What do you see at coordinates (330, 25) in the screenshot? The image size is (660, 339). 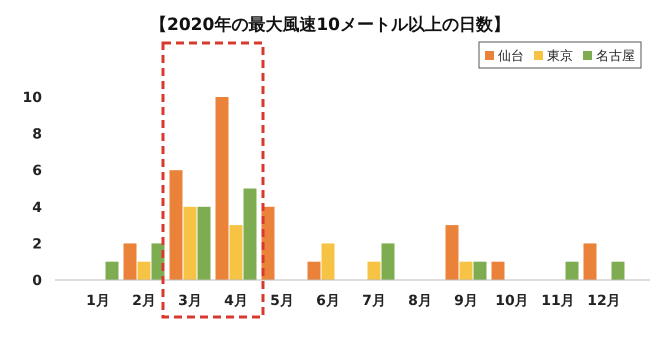 I see `chart-title: 【2020年の最大風速10メートル以上の日数】` at bounding box center [330, 25].